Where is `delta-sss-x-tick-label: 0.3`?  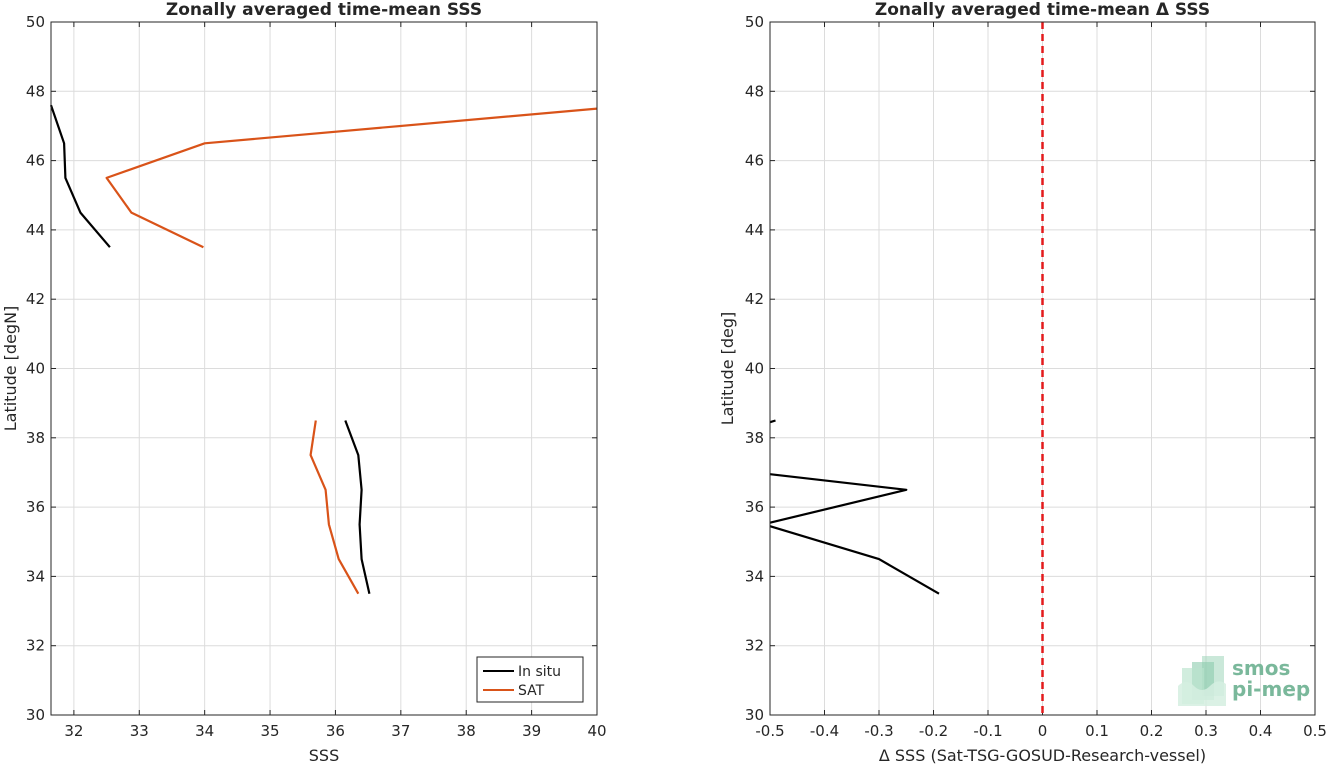 delta-sss-x-tick-label: 0.3 is located at coordinates (1206, 731).